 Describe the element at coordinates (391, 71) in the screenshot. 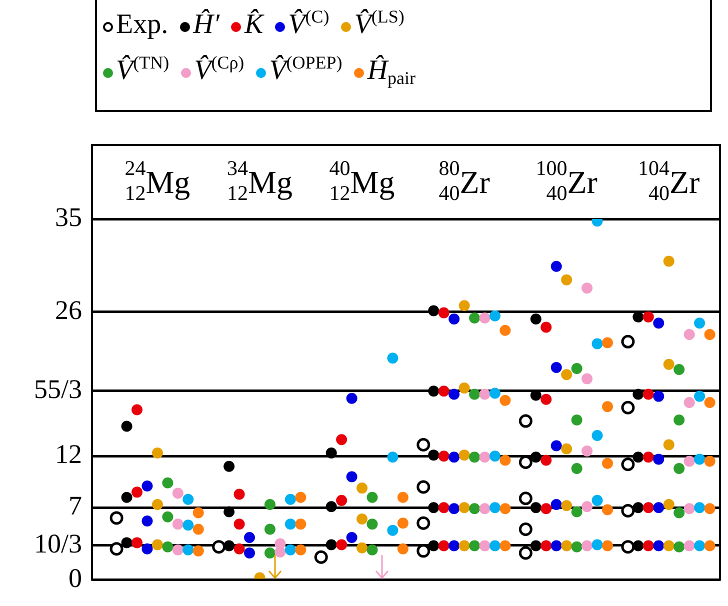

I see `legend-label: Ĥ$_{pair}$` at that location.